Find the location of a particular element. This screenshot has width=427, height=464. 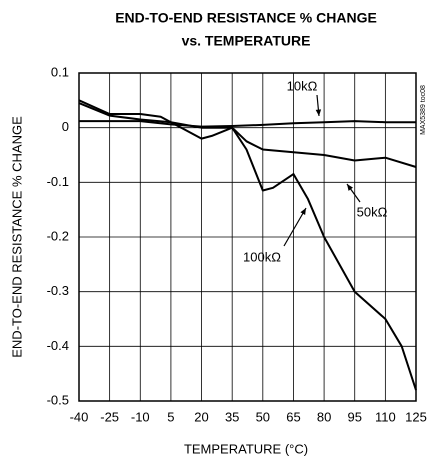

x-tick-label: -10 is located at coordinates (140, 416).